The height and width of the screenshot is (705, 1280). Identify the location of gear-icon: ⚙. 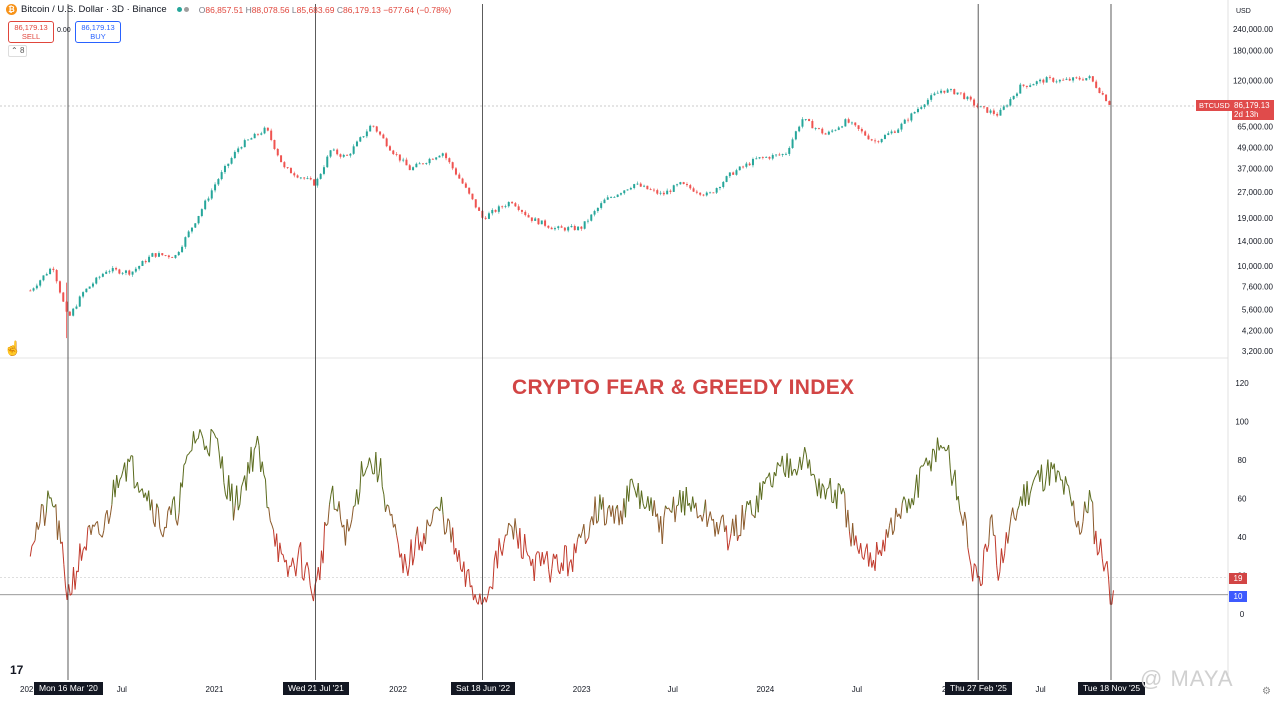
(1266, 691).